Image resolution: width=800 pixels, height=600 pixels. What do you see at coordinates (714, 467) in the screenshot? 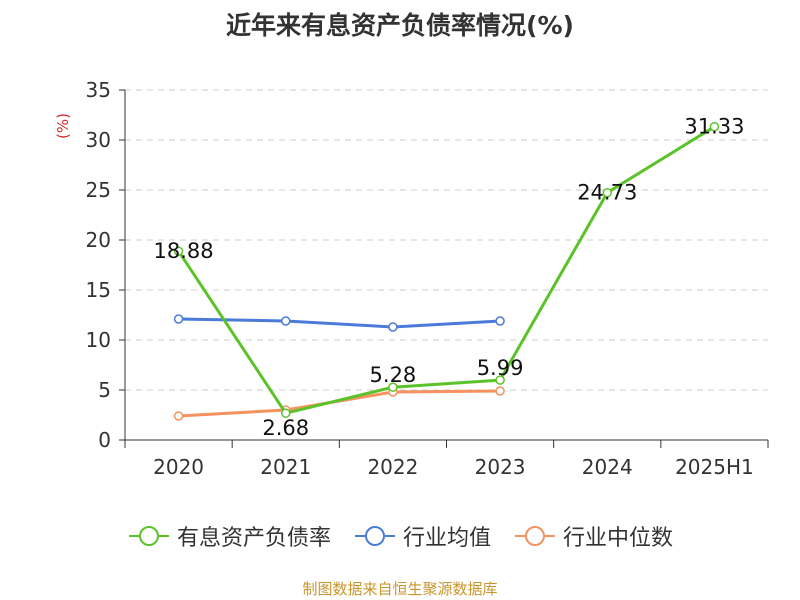
I see `x-tick-label: 2025H1` at bounding box center [714, 467].